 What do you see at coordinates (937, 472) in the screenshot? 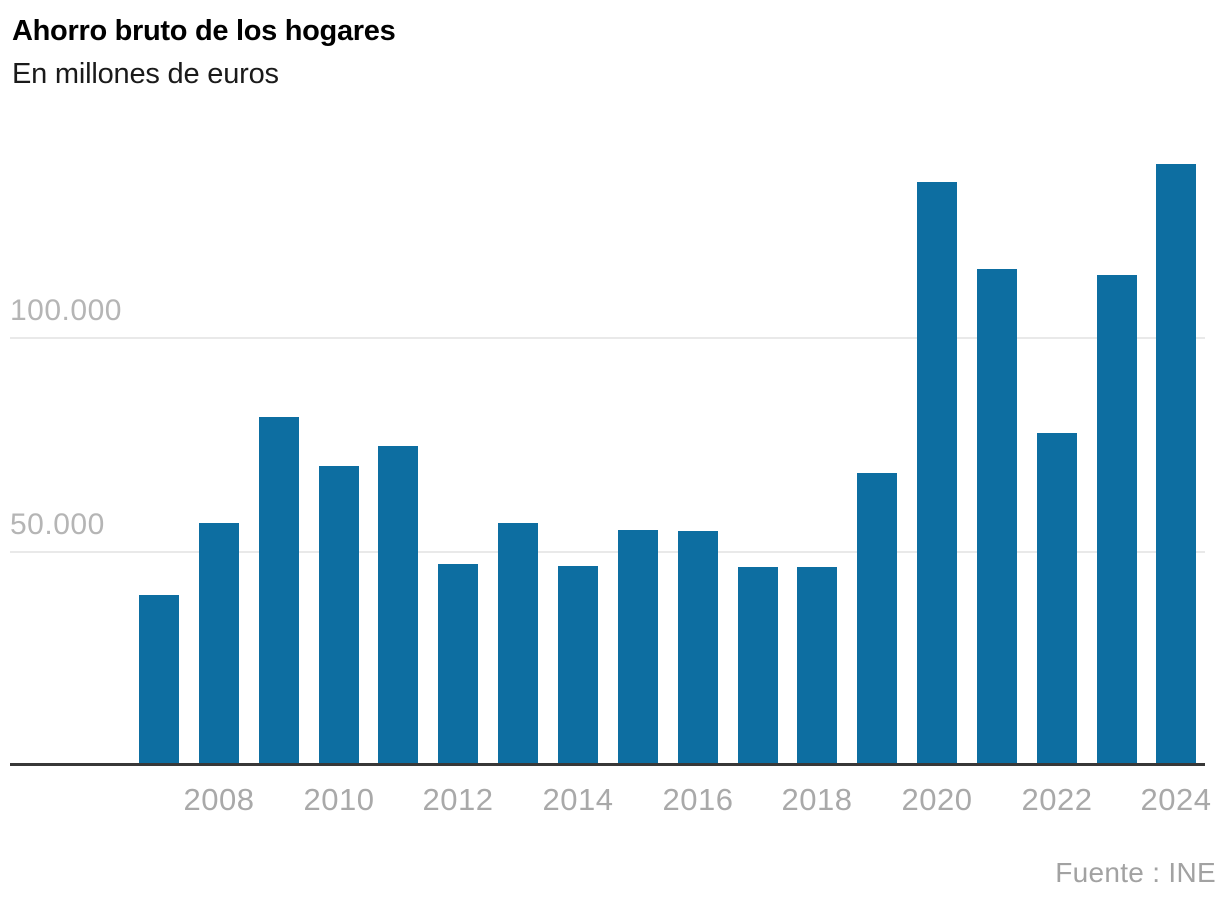
I see `bar-2020` at bounding box center [937, 472].